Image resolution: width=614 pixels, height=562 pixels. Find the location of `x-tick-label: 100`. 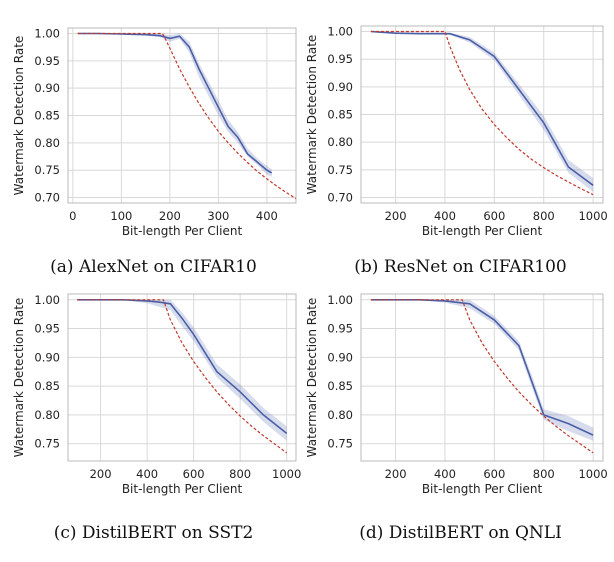

x-tick-label: 100 is located at coordinates (121, 216).